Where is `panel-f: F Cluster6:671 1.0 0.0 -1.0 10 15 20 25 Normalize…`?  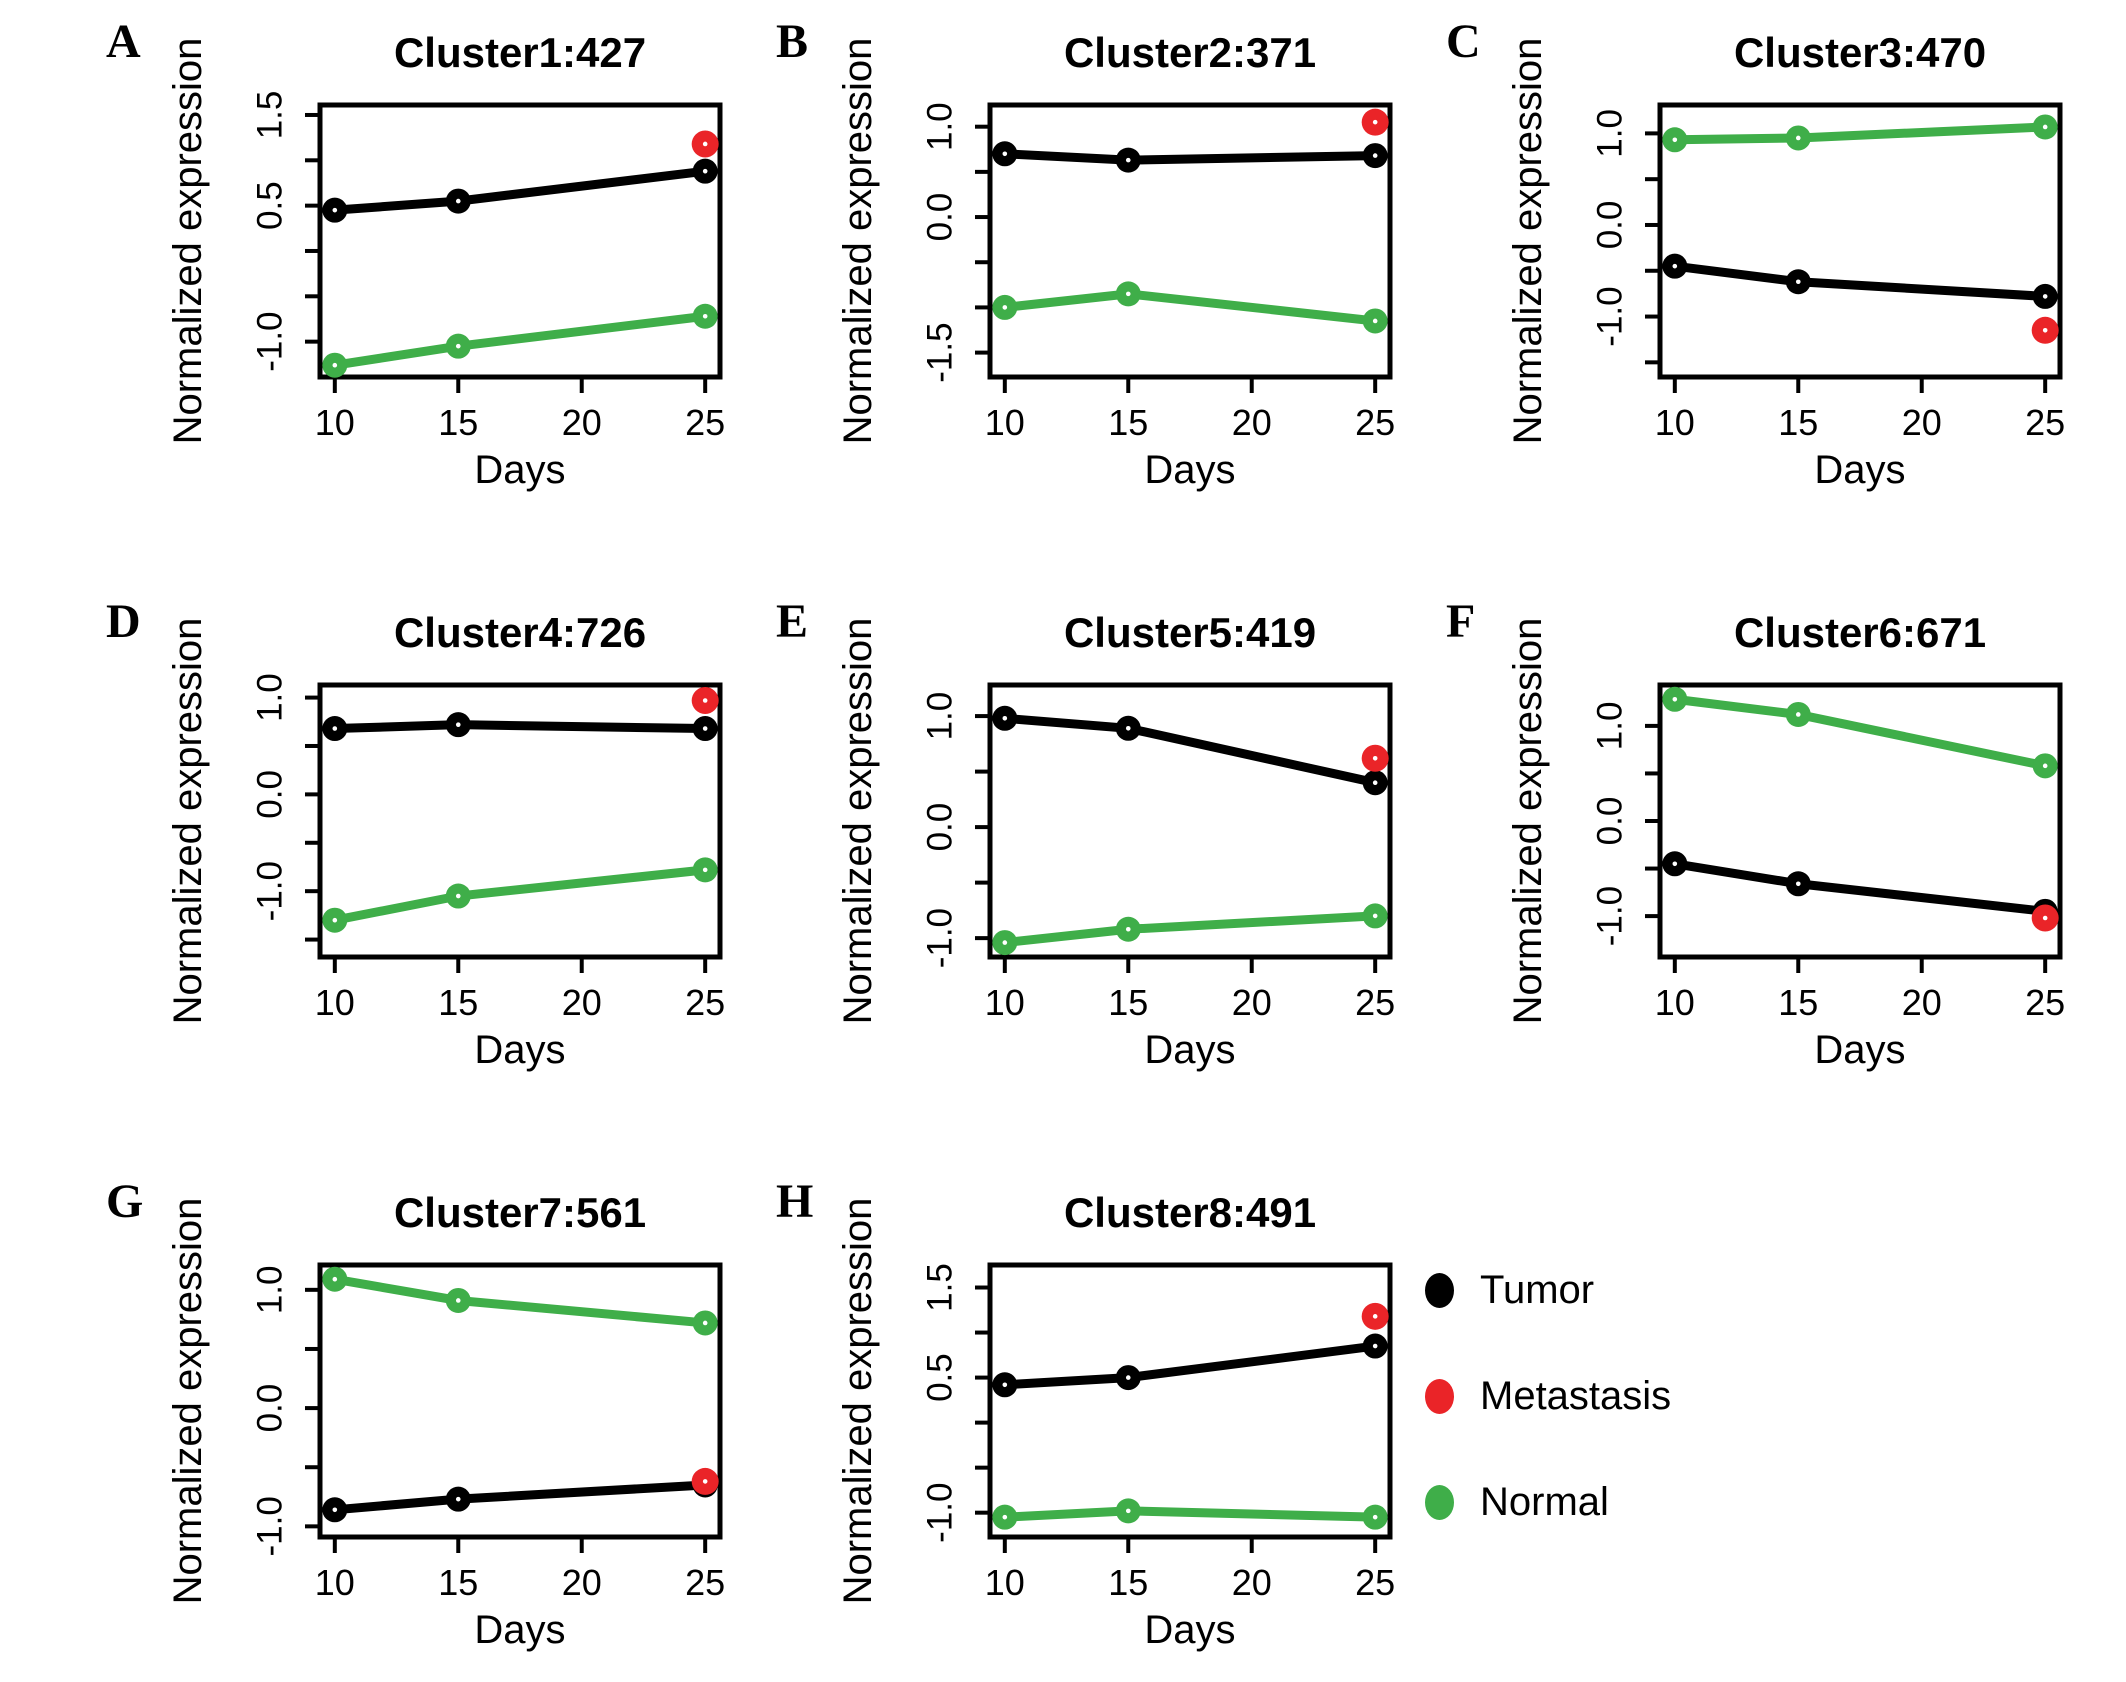
panel-f: F Cluster6:671 1.0 0.0 -1.0 10 15 20 25 Normalize… is located at coordinates (1770, 840).